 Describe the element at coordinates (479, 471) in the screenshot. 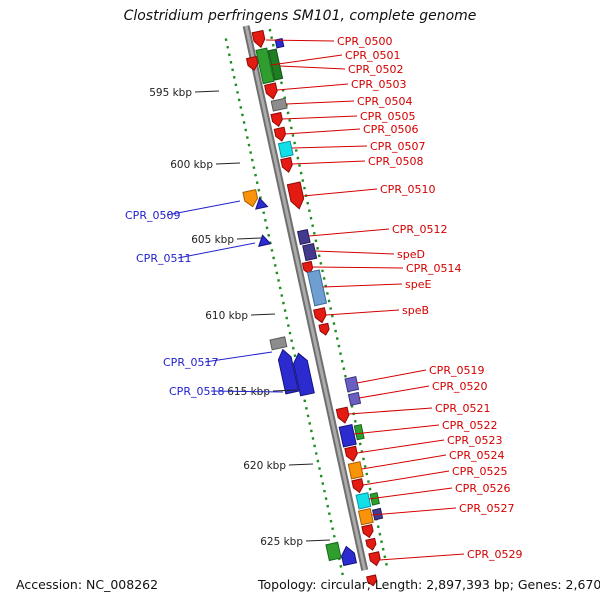

I see `gene-label: CPR_0525` at that location.